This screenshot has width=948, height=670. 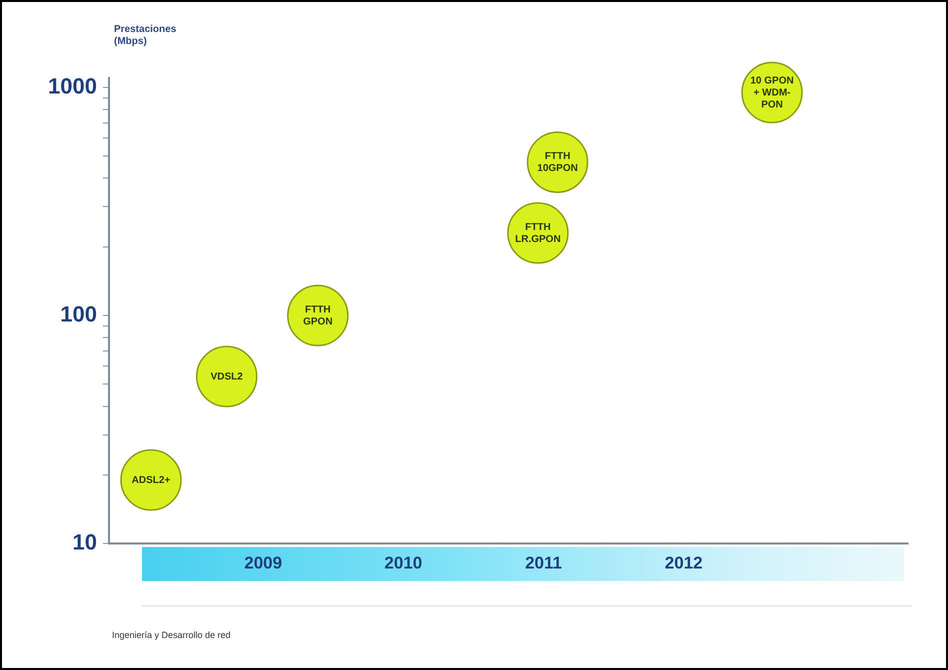 What do you see at coordinates (84, 542) in the screenshot?
I see `y-tick-label: 10` at bounding box center [84, 542].